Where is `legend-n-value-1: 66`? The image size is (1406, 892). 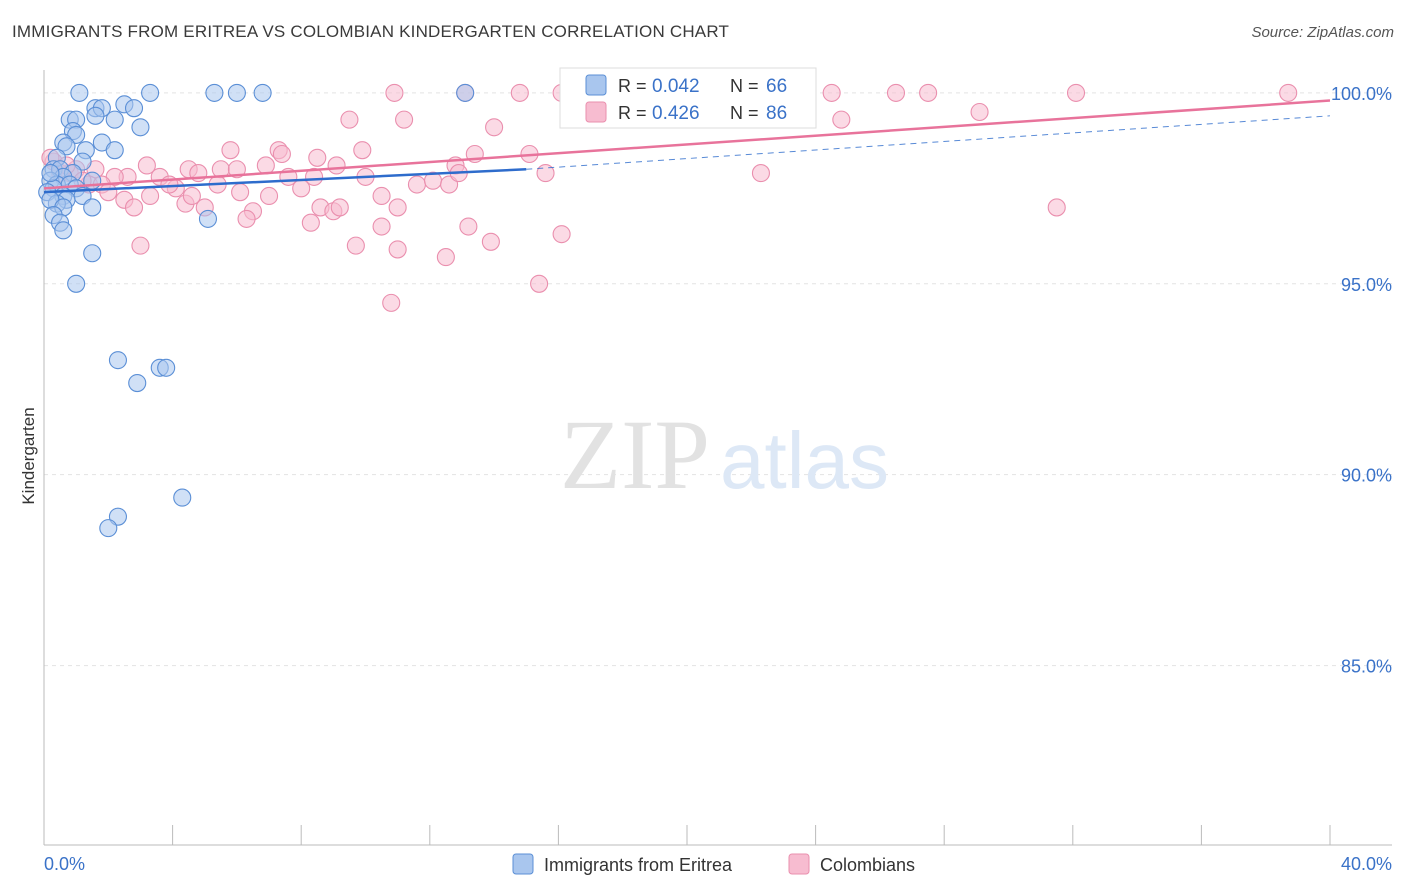 legend-n-value-1: 66 is located at coordinates (776, 86).